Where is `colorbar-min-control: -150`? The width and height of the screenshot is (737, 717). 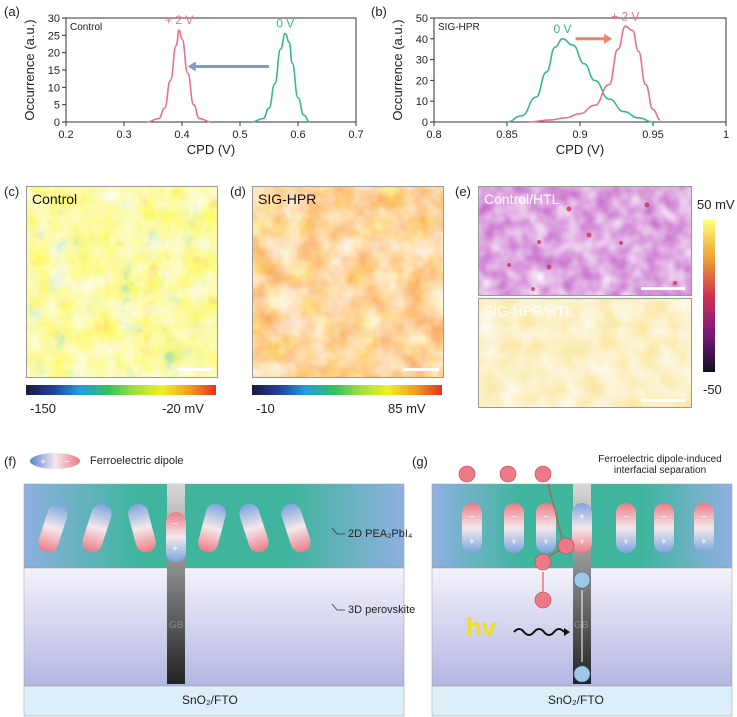
colorbar-min-control: -150 is located at coordinates (43, 408).